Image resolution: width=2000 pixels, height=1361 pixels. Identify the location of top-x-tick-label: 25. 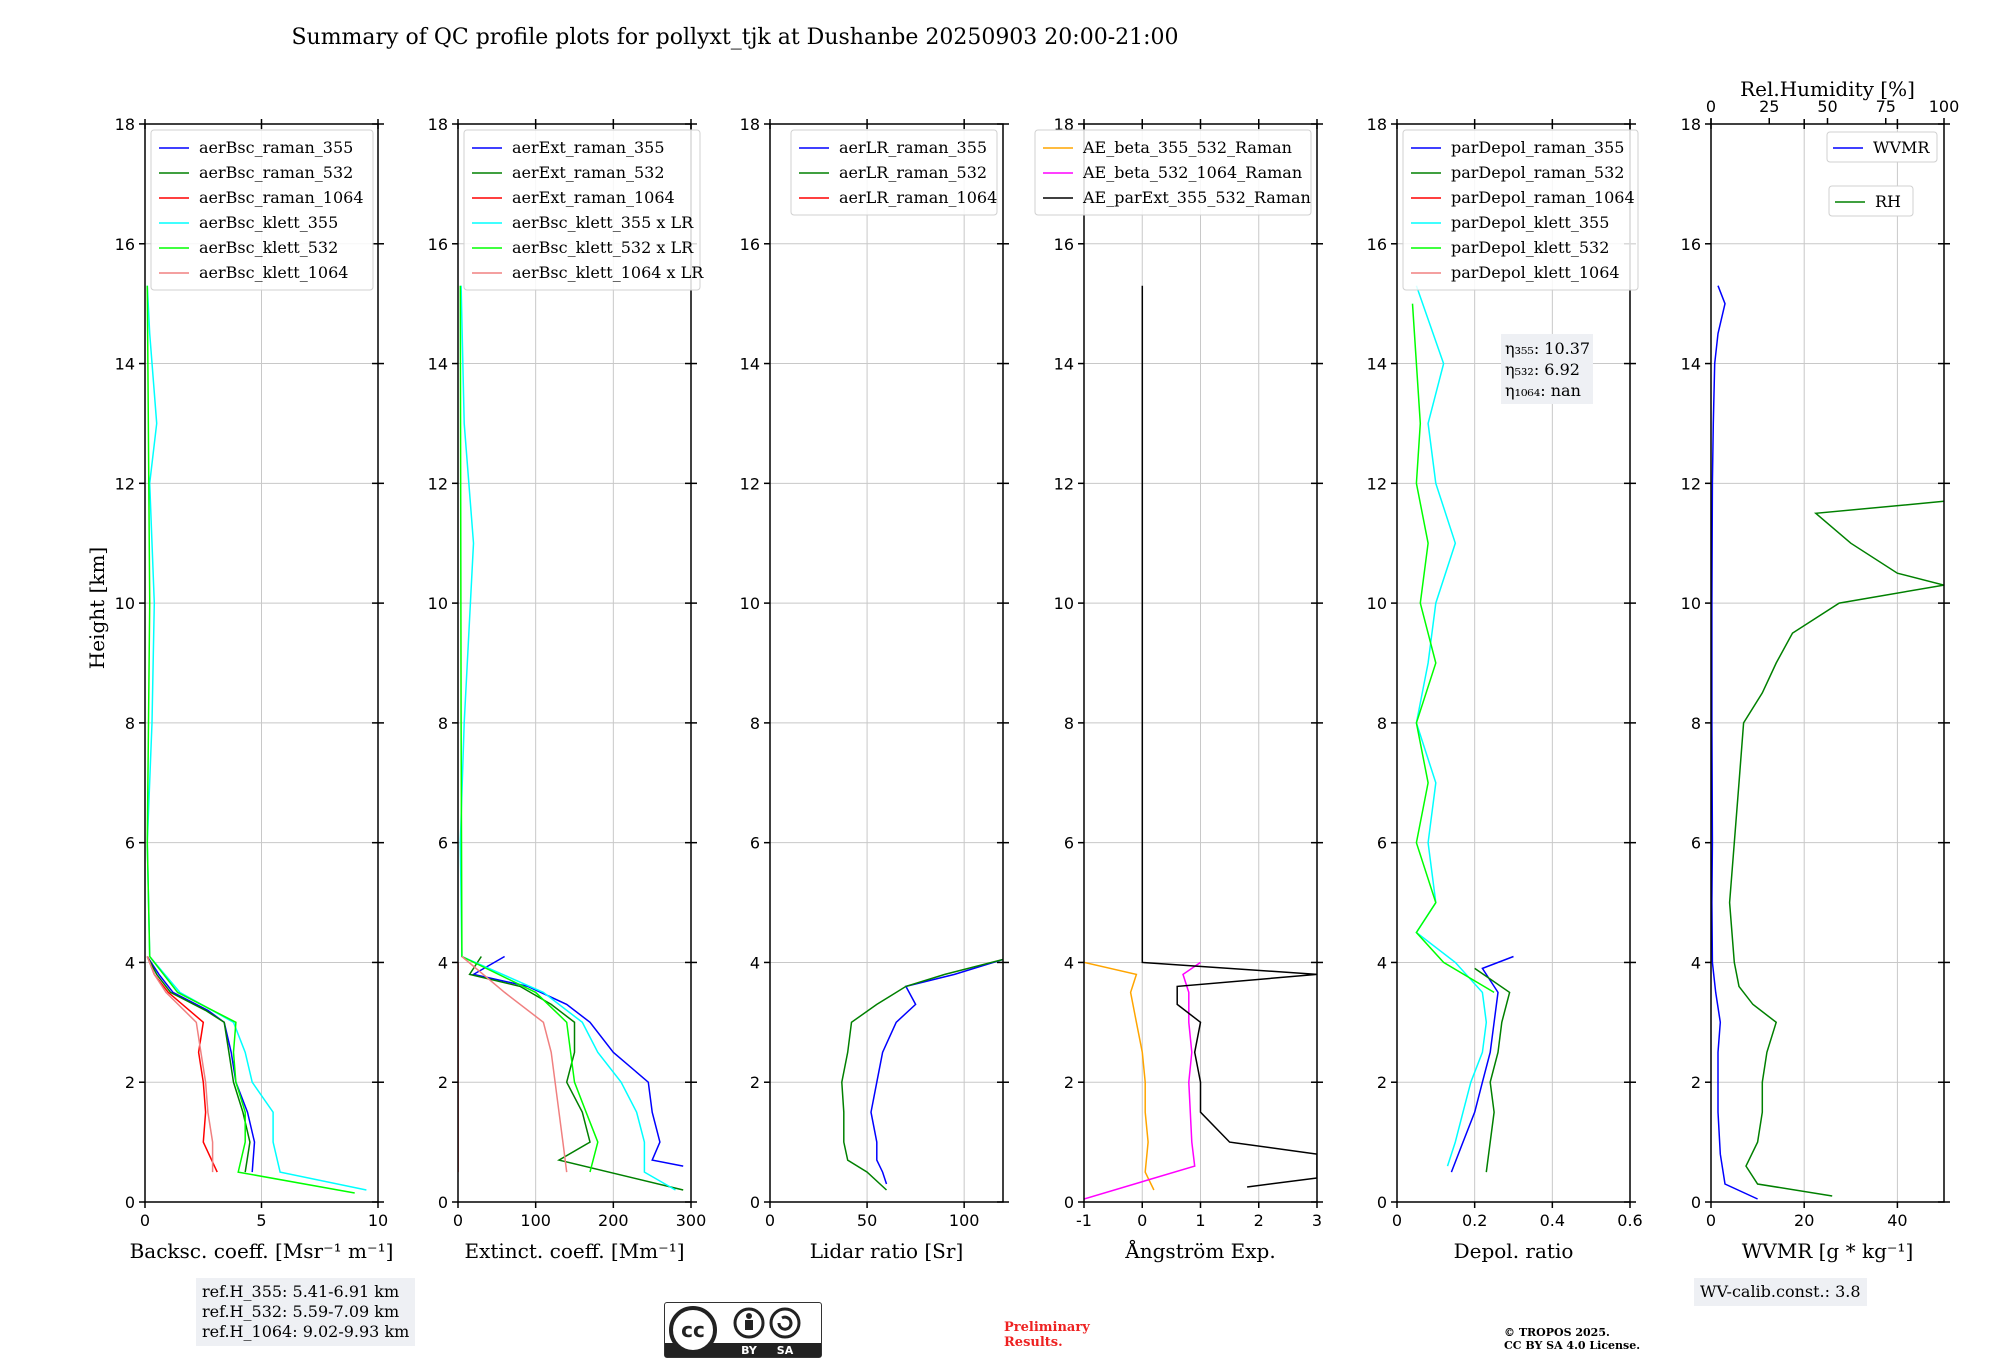
(1769, 106).